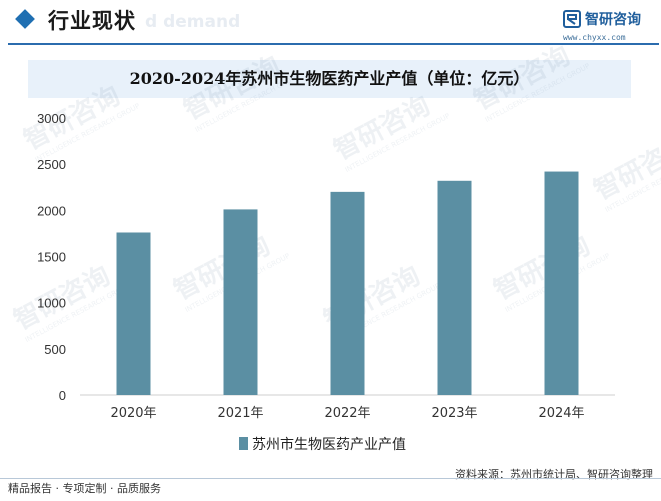 This screenshot has width=661, height=501. Describe the element at coordinates (55, 349) in the screenshot. I see `y-tick-label: 500` at that location.